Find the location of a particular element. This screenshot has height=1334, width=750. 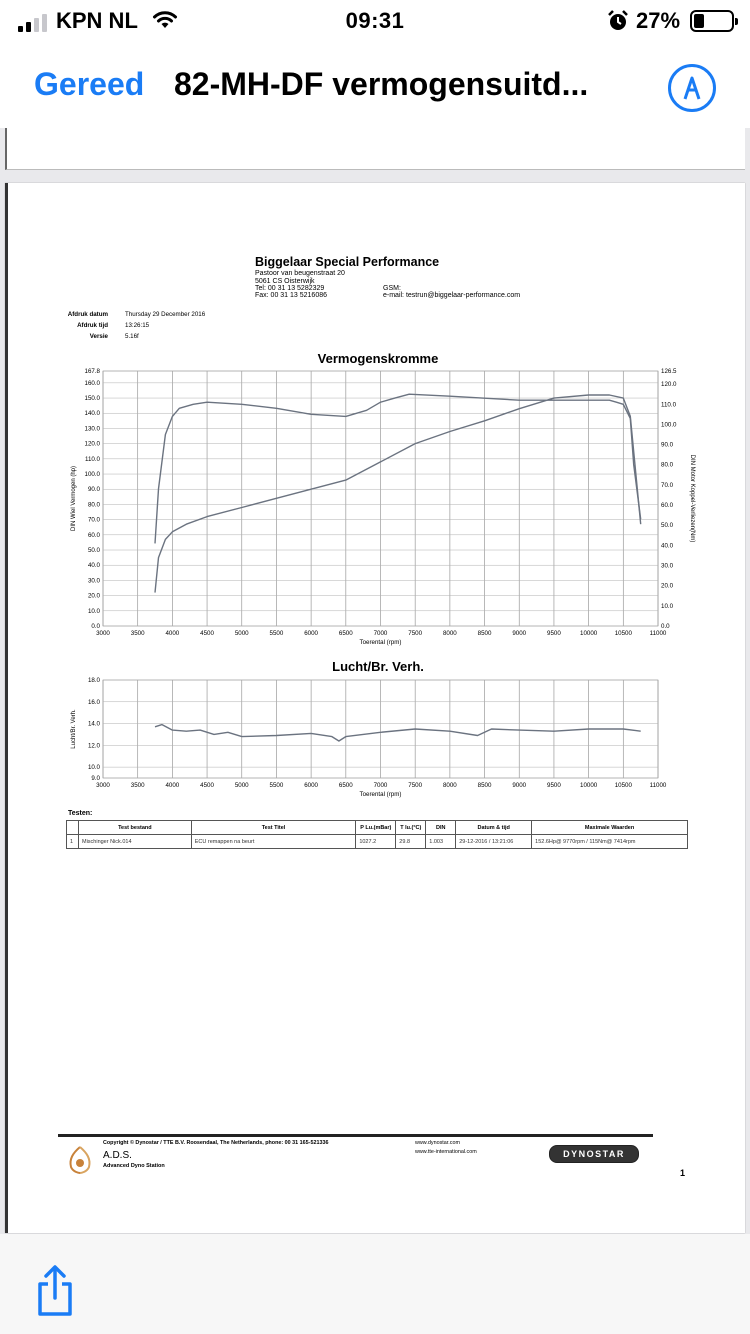

table-cell: 1.003 is located at coordinates (441, 841).